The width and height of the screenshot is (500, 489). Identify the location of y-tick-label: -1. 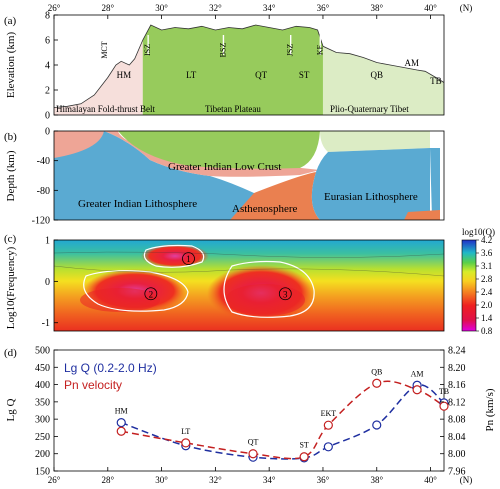
(46, 323).